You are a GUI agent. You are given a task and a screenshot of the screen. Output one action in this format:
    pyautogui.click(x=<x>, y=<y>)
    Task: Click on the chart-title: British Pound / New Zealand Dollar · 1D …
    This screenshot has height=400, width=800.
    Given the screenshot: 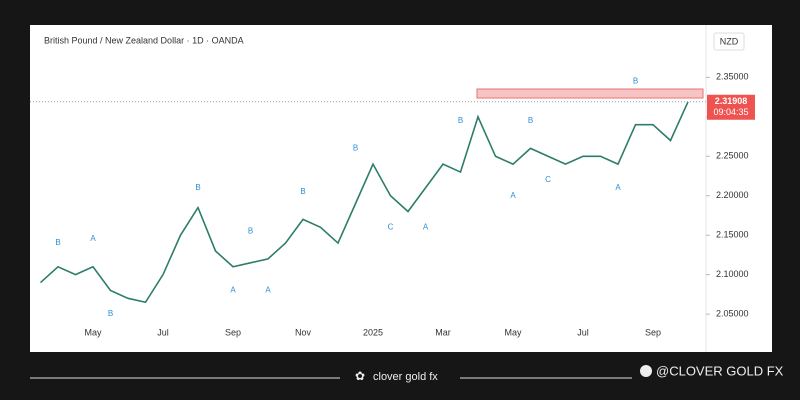 What is the action you would take?
    pyautogui.click(x=144, y=40)
    